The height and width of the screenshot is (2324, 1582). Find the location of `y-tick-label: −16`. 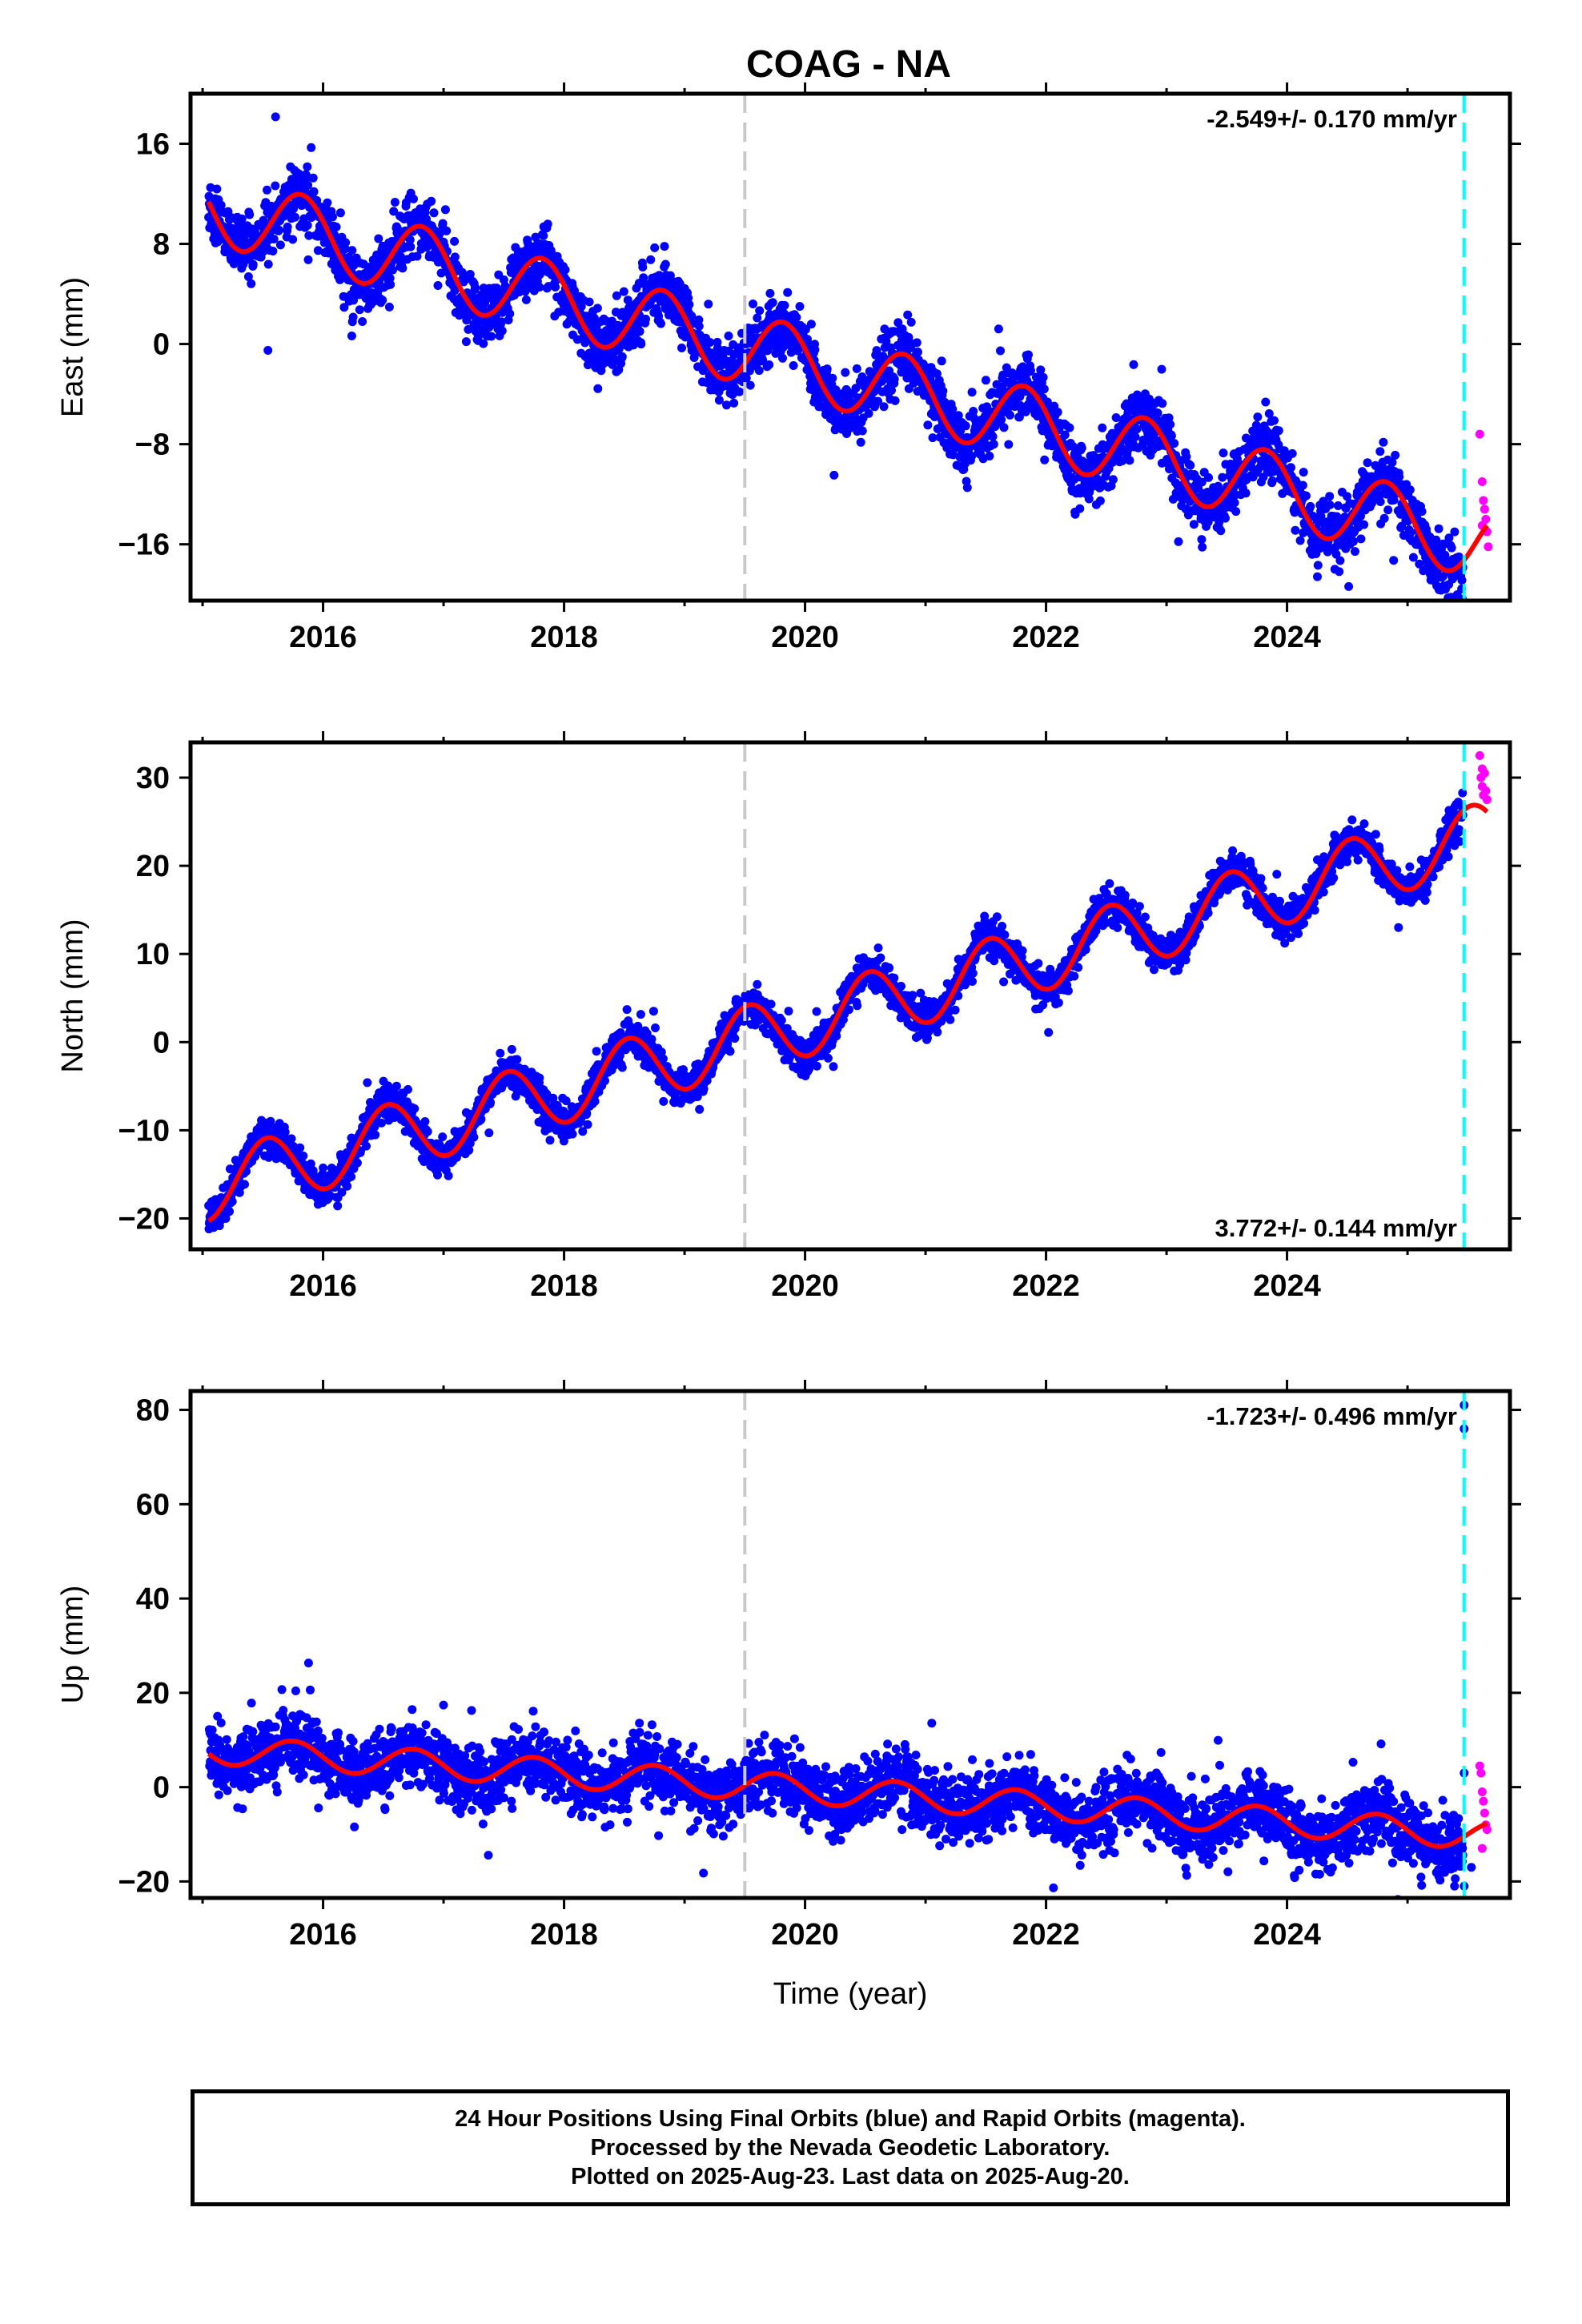

y-tick-label: −16 is located at coordinates (144, 545).